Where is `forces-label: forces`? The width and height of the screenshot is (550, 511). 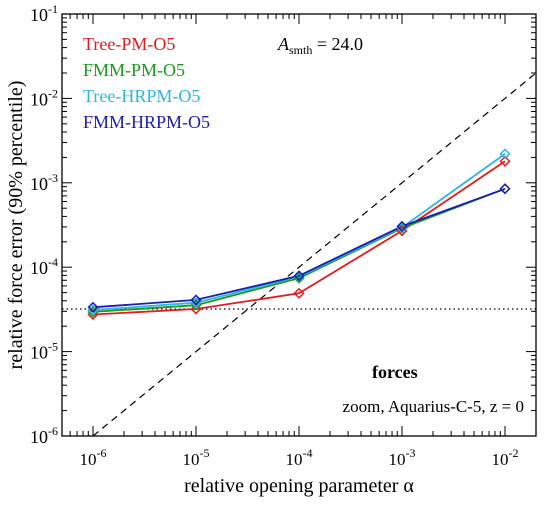
forces-label: forces is located at coordinates (395, 372).